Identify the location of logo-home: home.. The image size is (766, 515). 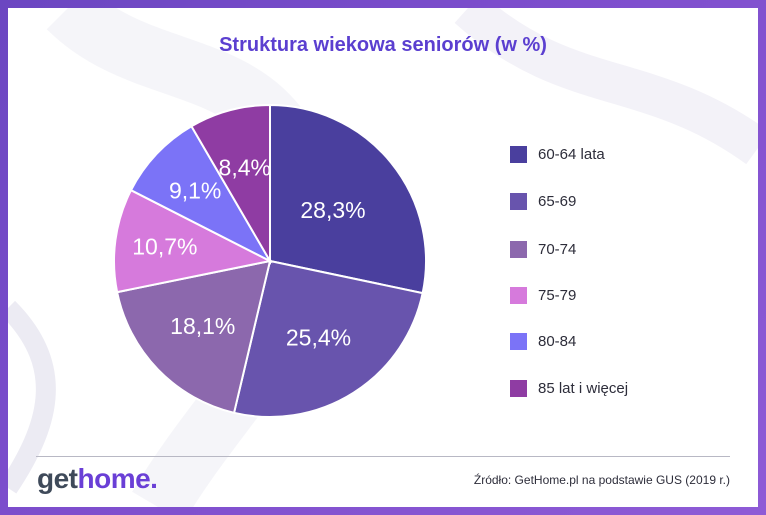
(117, 478).